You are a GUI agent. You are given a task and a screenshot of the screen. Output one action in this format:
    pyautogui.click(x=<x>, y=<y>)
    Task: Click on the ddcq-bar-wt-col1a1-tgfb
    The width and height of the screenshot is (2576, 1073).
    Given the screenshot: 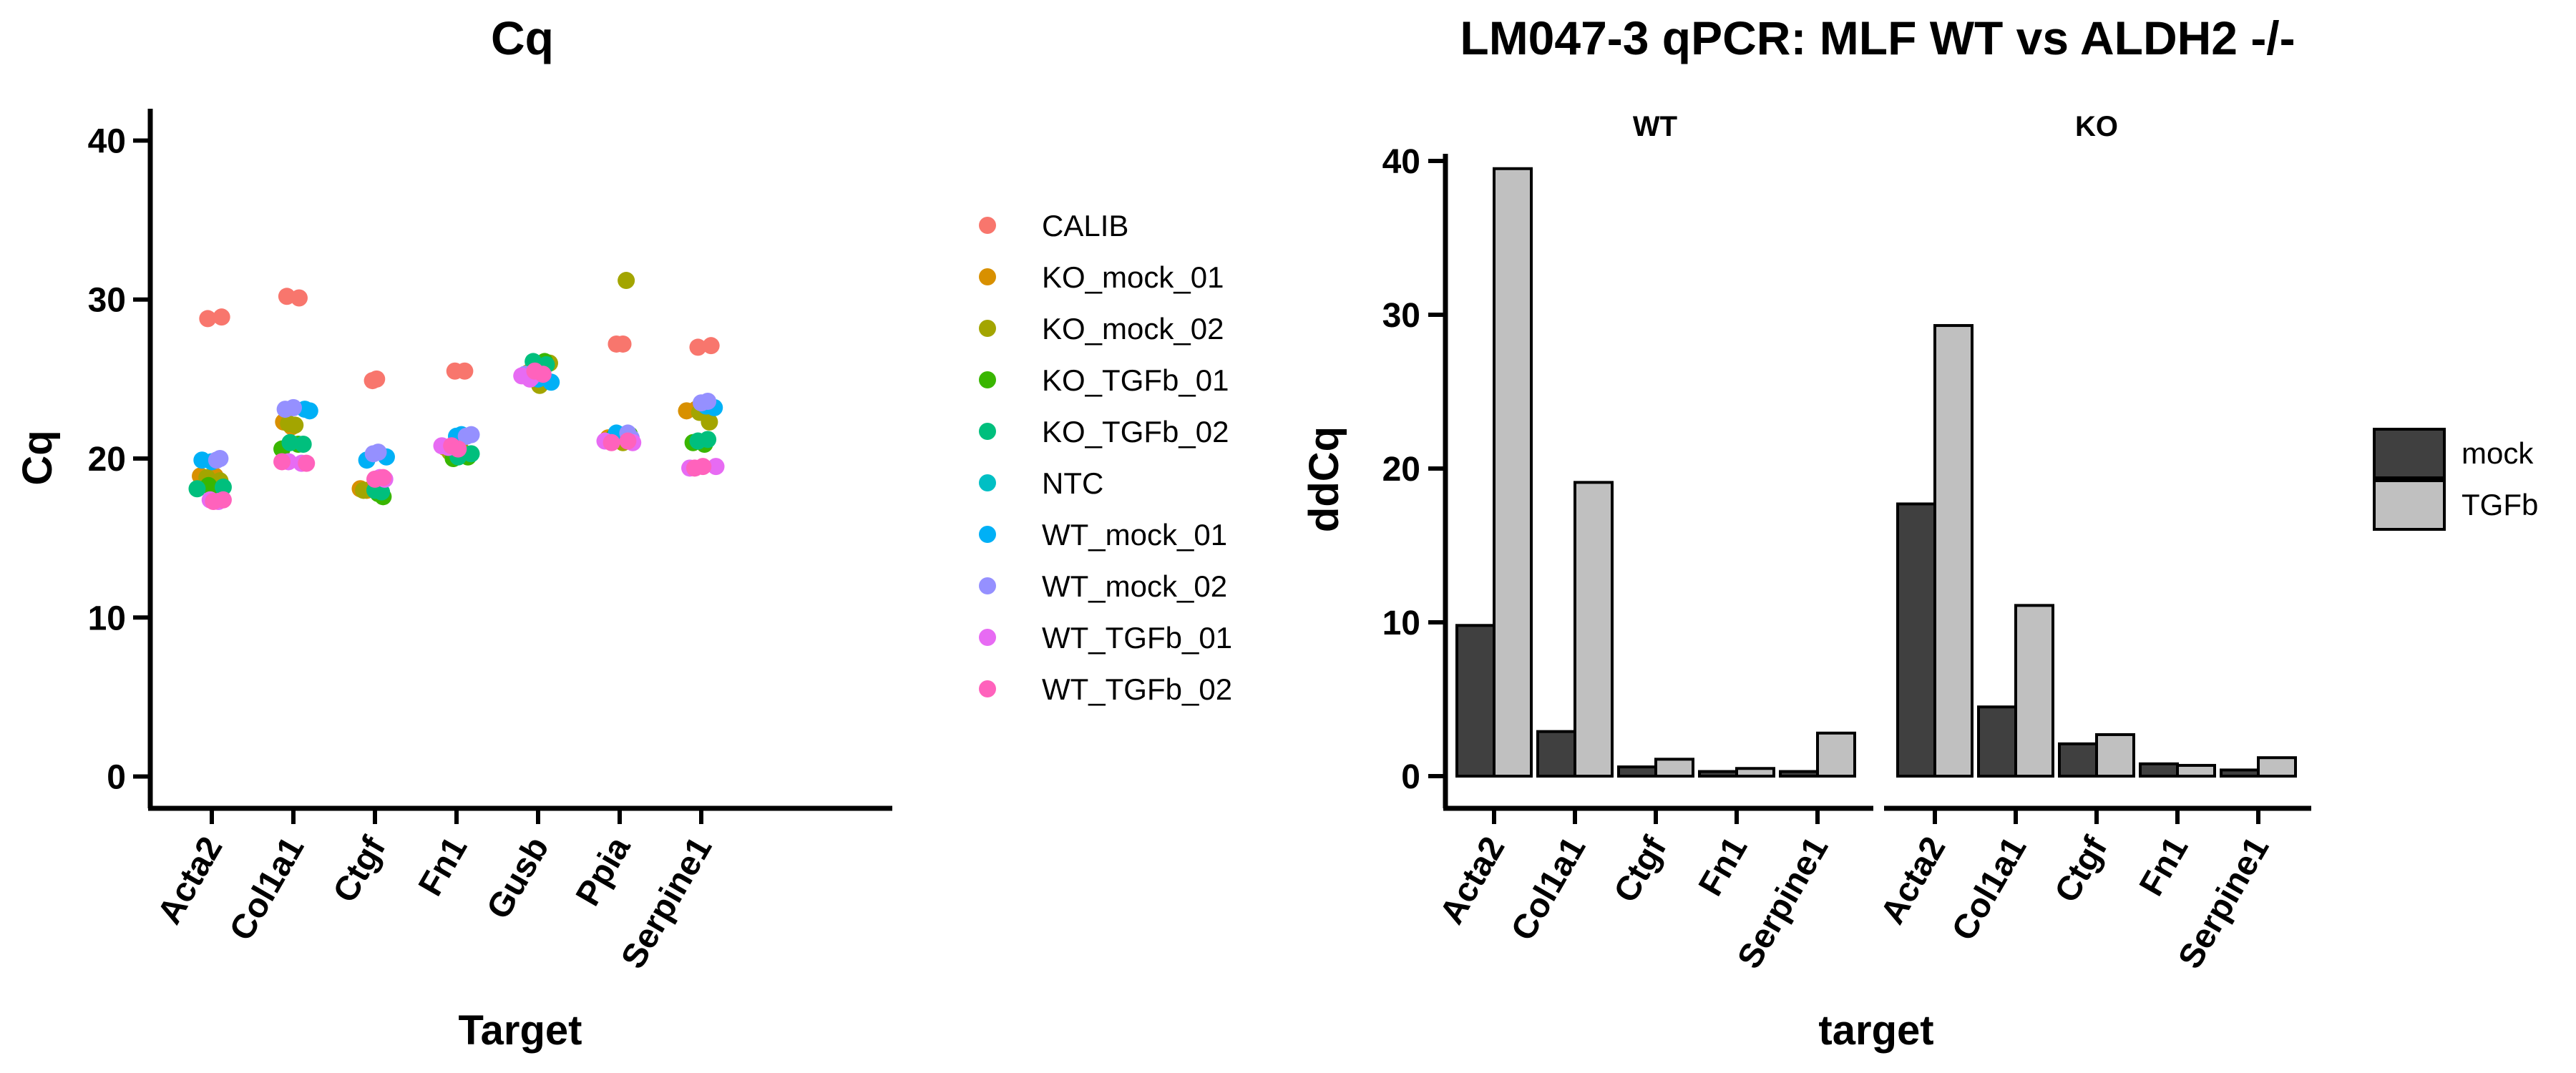 What is the action you would take?
    pyautogui.click(x=1594, y=629)
    